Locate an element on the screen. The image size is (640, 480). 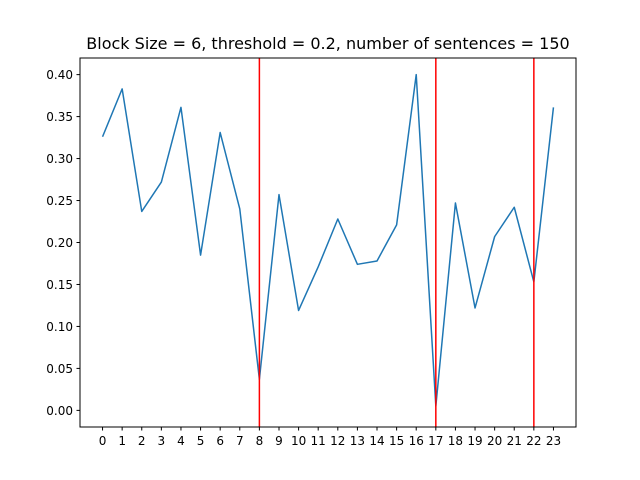
x-tick-label: 5 is located at coordinates (201, 441).